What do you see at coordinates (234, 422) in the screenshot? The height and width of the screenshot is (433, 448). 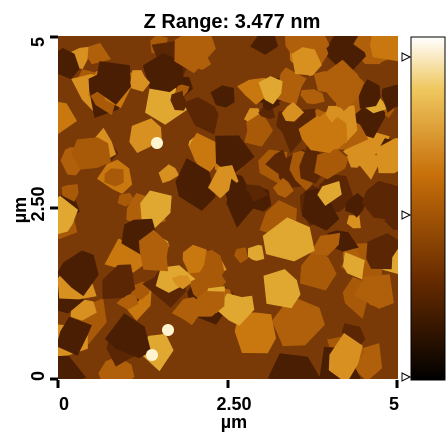 I see `x-axis-label: µm` at bounding box center [234, 422].